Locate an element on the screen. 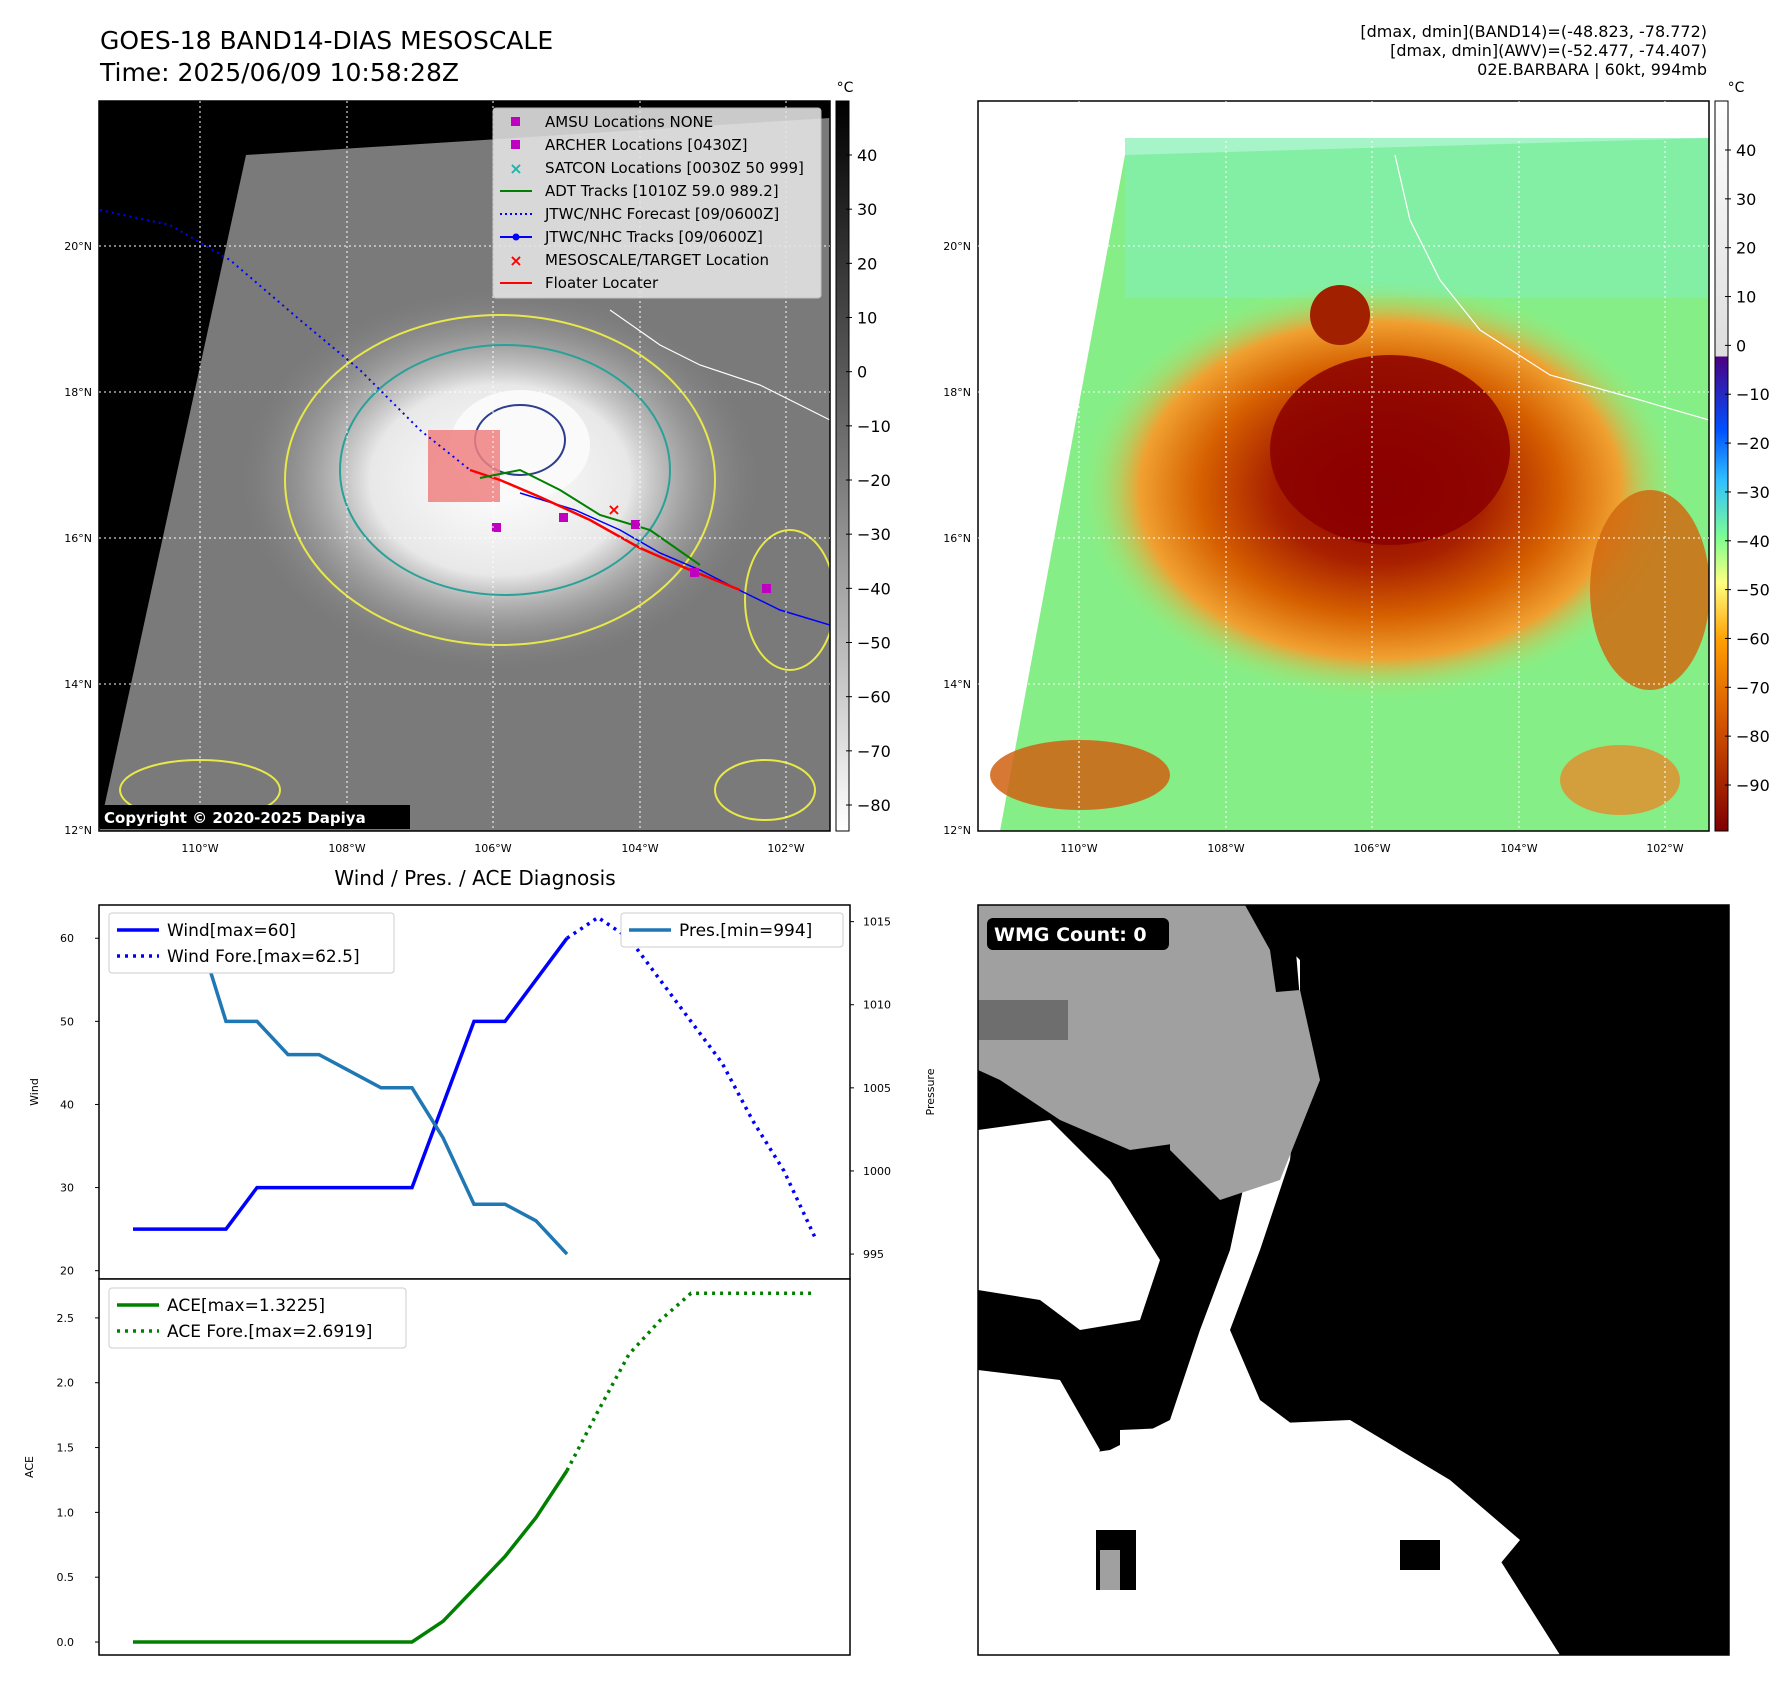  copyright-text: Copyright © 2020-2025 Dapiya is located at coordinates (235, 818).